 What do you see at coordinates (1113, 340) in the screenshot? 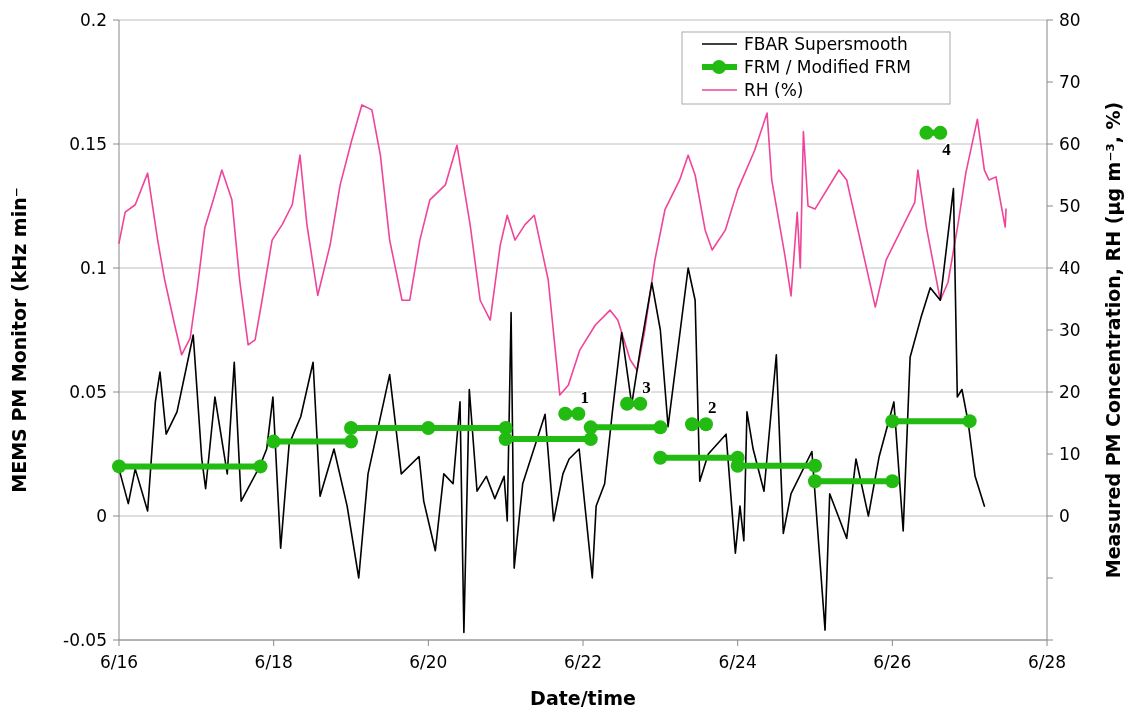
I see `y2-axis-title: Measured PM Concentration, RH (µg m⁻³, %)` at bounding box center [1113, 340].